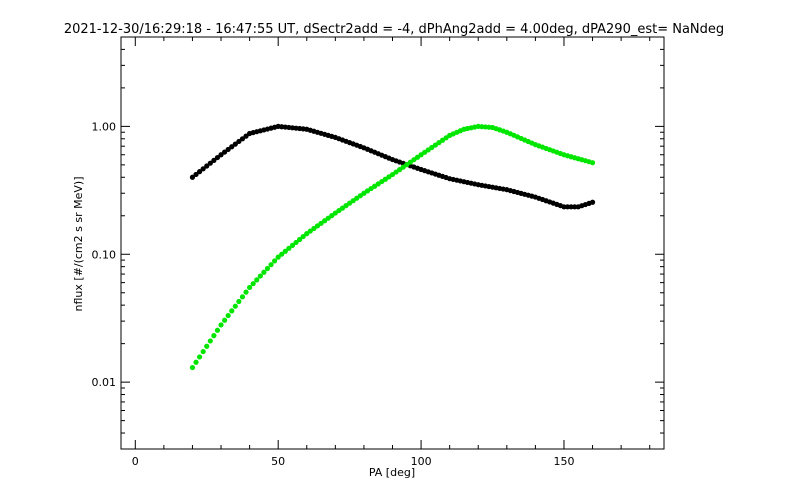 Image resolution: width=800 pixels, height=500 pixels. What do you see at coordinates (104, 382) in the screenshot?
I see `y-tick-label: 0.01` at bounding box center [104, 382].